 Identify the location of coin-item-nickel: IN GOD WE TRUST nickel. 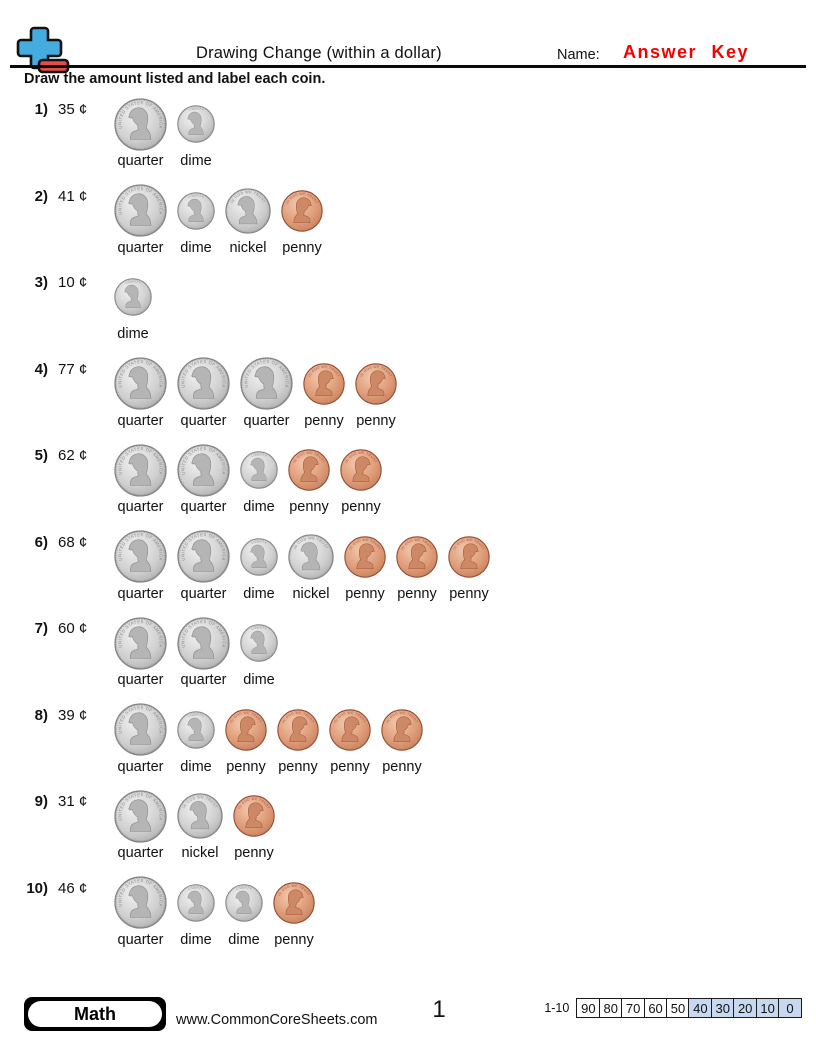
(200, 824).